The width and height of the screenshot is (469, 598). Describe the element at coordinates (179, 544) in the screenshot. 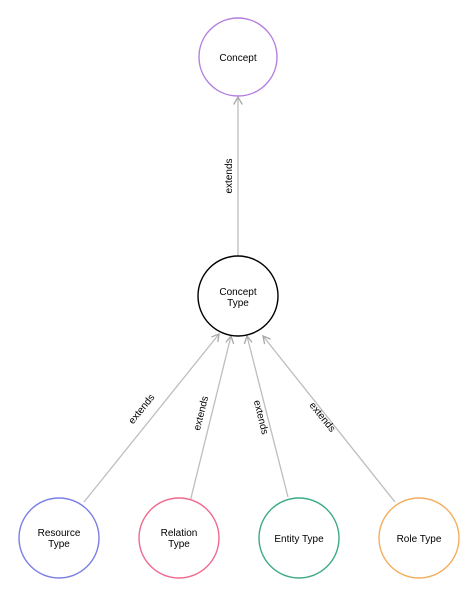

I see `node-relation-type-label-line-2: Type` at that location.